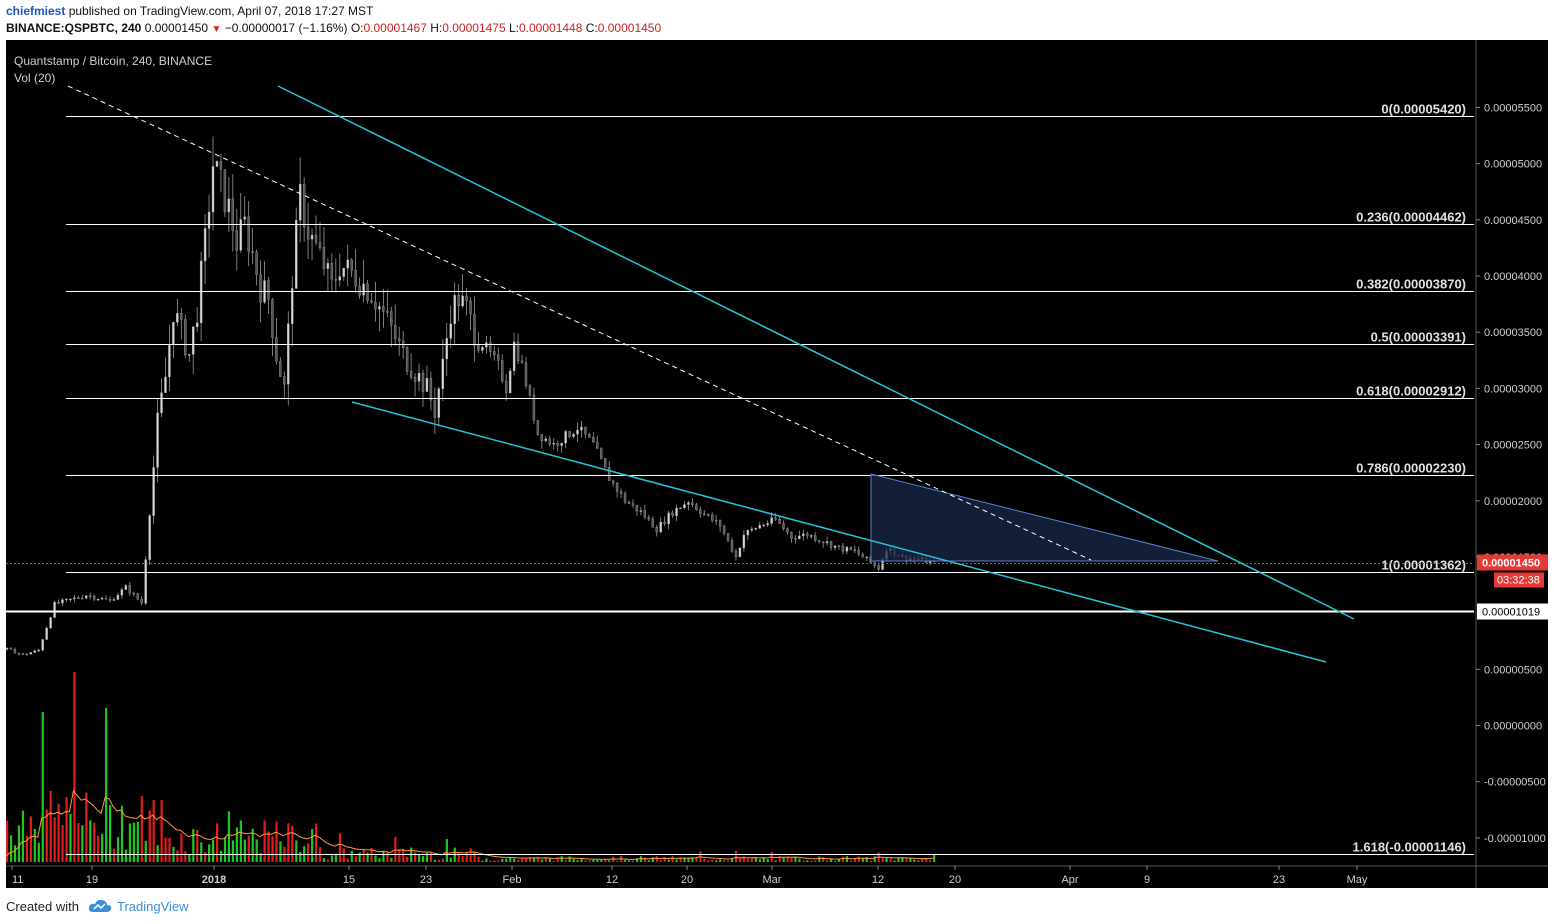  I want to click on tradingview-brand-link: TradingView, so click(153, 906).